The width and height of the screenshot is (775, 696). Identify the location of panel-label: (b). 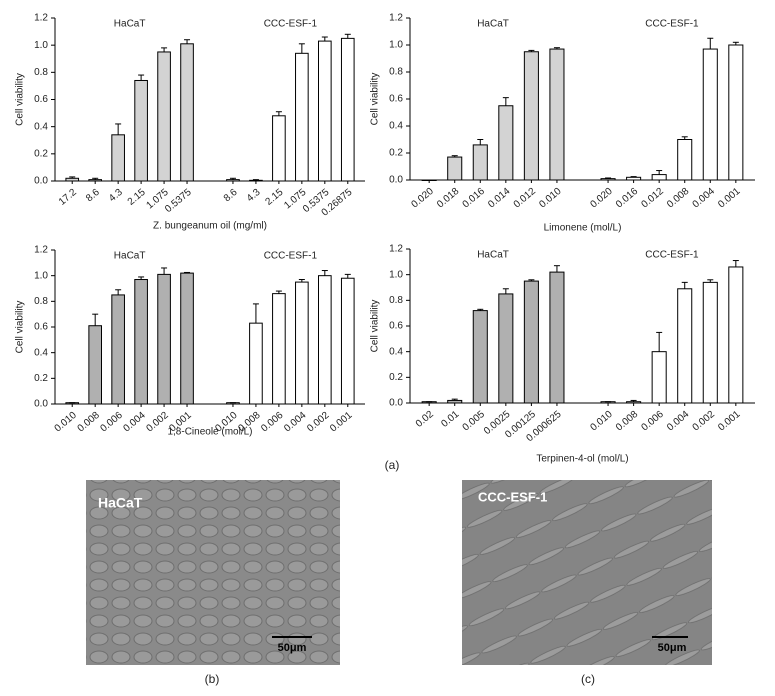
(212, 679).